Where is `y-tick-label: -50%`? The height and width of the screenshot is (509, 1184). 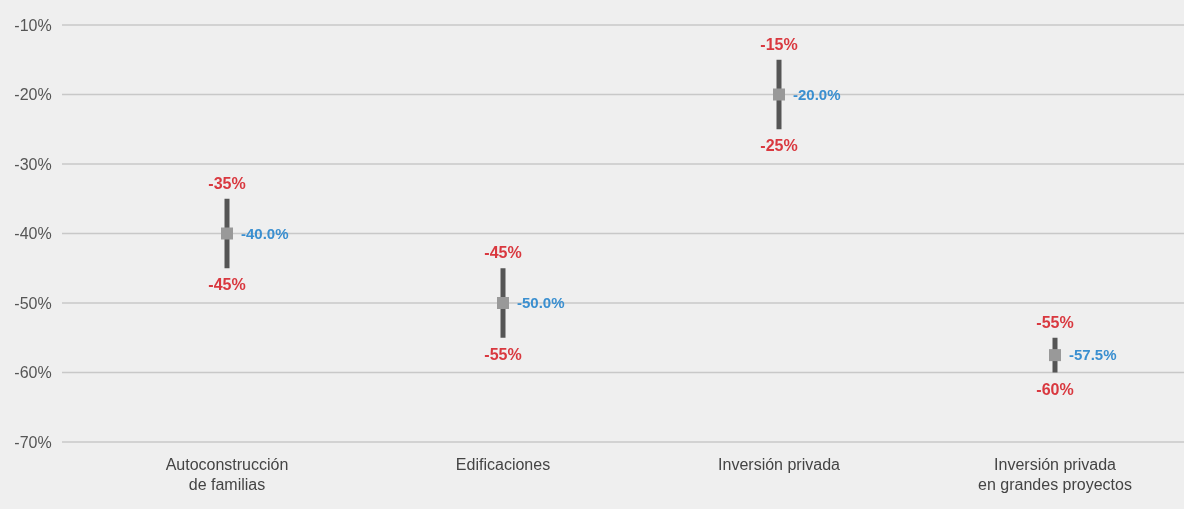 y-tick-label: -50% is located at coordinates (33, 303).